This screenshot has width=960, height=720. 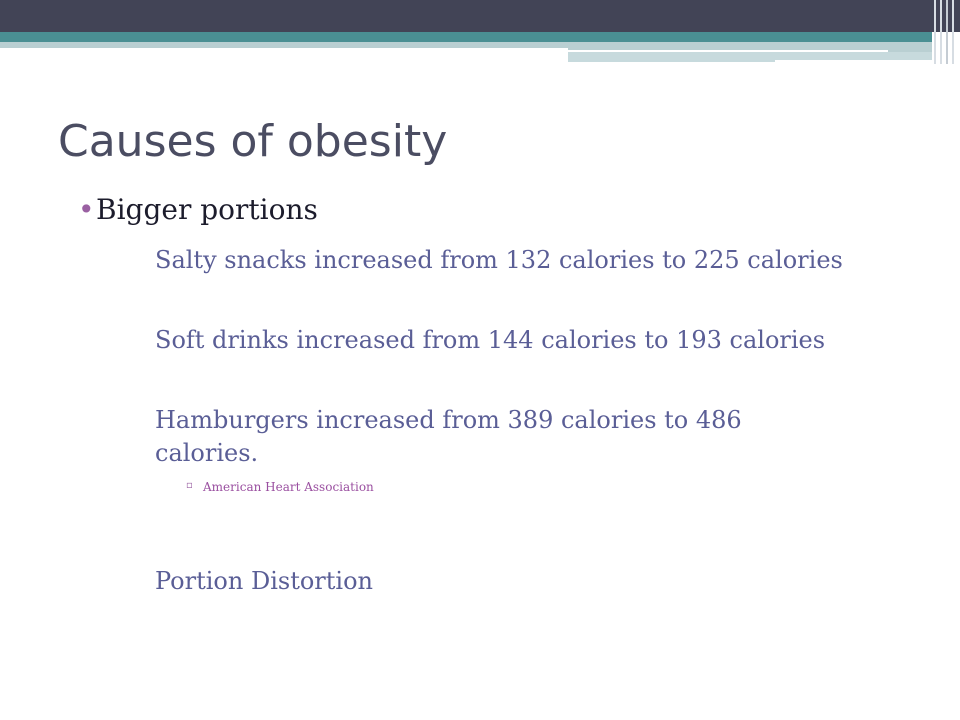 I want to click on header-band-light-lower, so click(x=750, y=57).